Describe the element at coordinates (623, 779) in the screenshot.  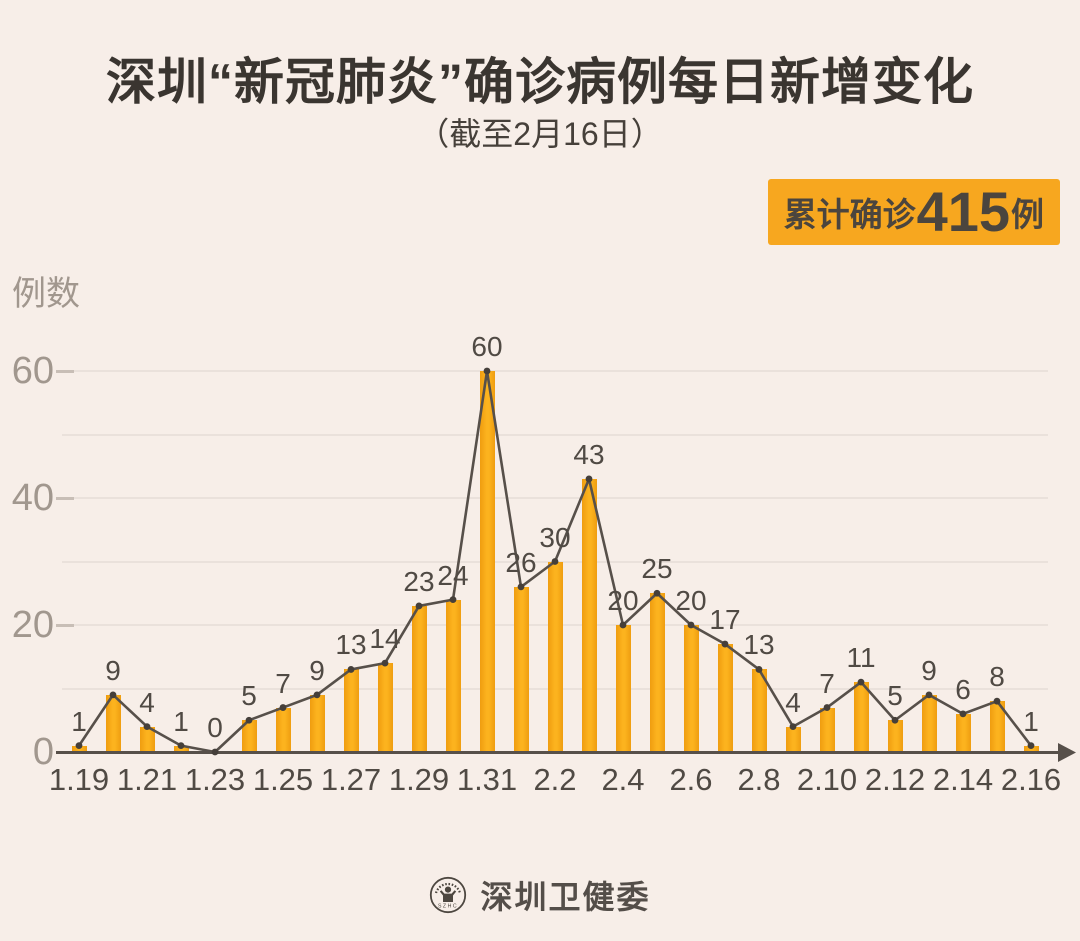
I see `x-tick-label: 2.4` at that location.